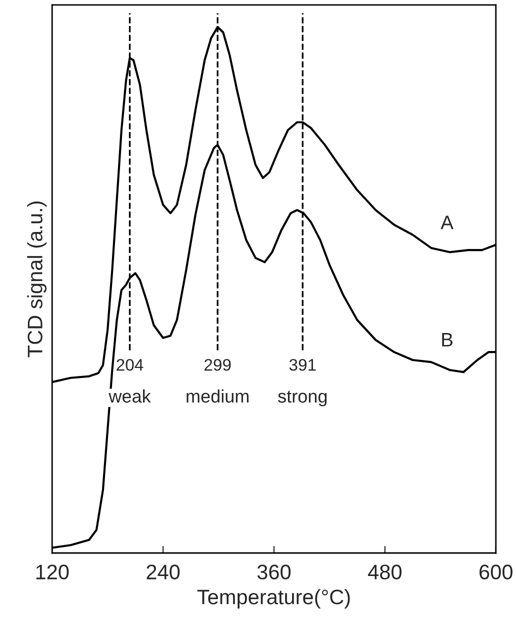 Image resolution: width=516 pixels, height=621 pixels. I want to click on ref-line-label: 391, so click(302, 364).